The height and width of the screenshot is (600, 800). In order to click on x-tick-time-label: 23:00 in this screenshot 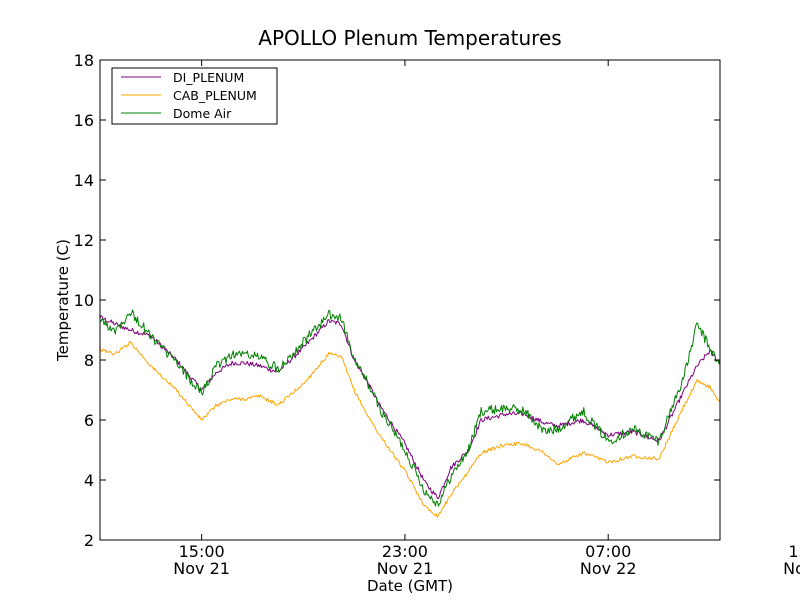, I will do `click(405, 551)`.